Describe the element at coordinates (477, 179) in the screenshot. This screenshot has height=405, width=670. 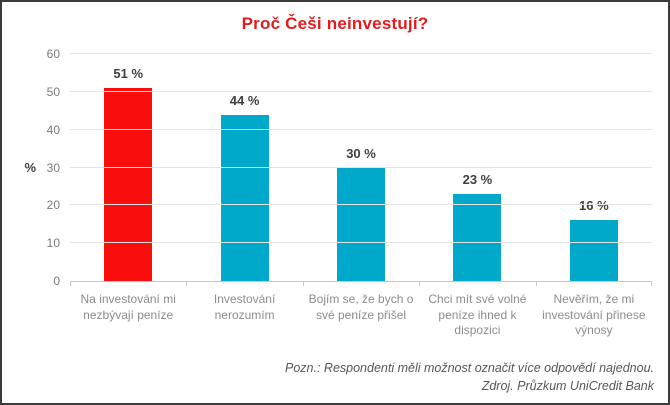
I see `bar-value-label: 23 %` at that location.